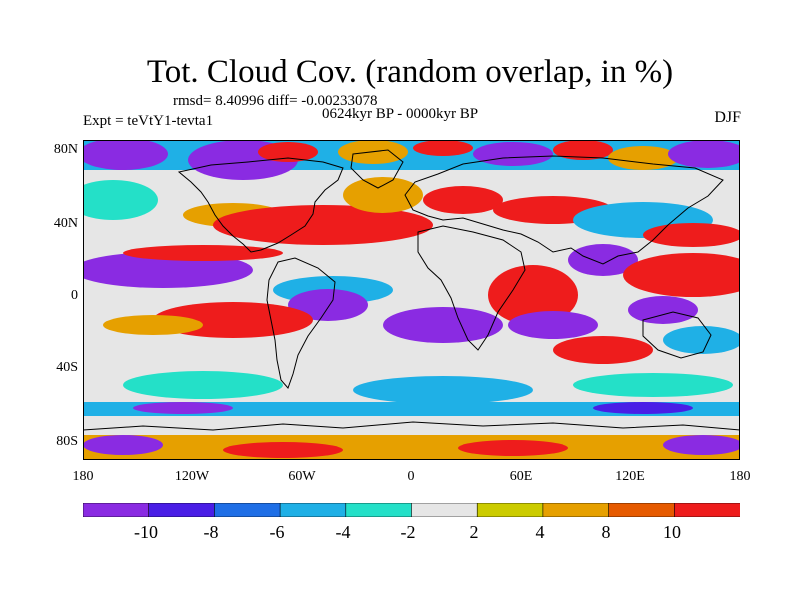 Image resolution: width=800 pixels, height=600 pixels. Describe the element at coordinates (630, 476) in the screenshot. I see `lon-label-120e: 120E` at that location.